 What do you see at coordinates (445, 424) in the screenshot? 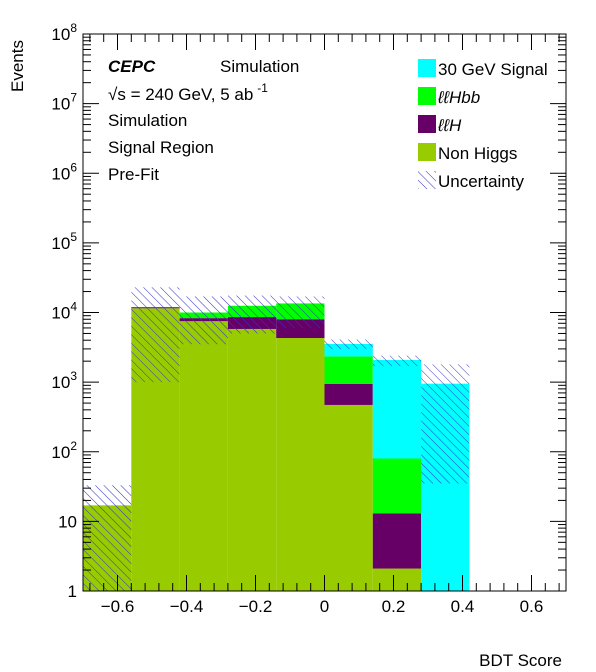
I see `uncertainty-bin7` at bounding box center [445, 424].